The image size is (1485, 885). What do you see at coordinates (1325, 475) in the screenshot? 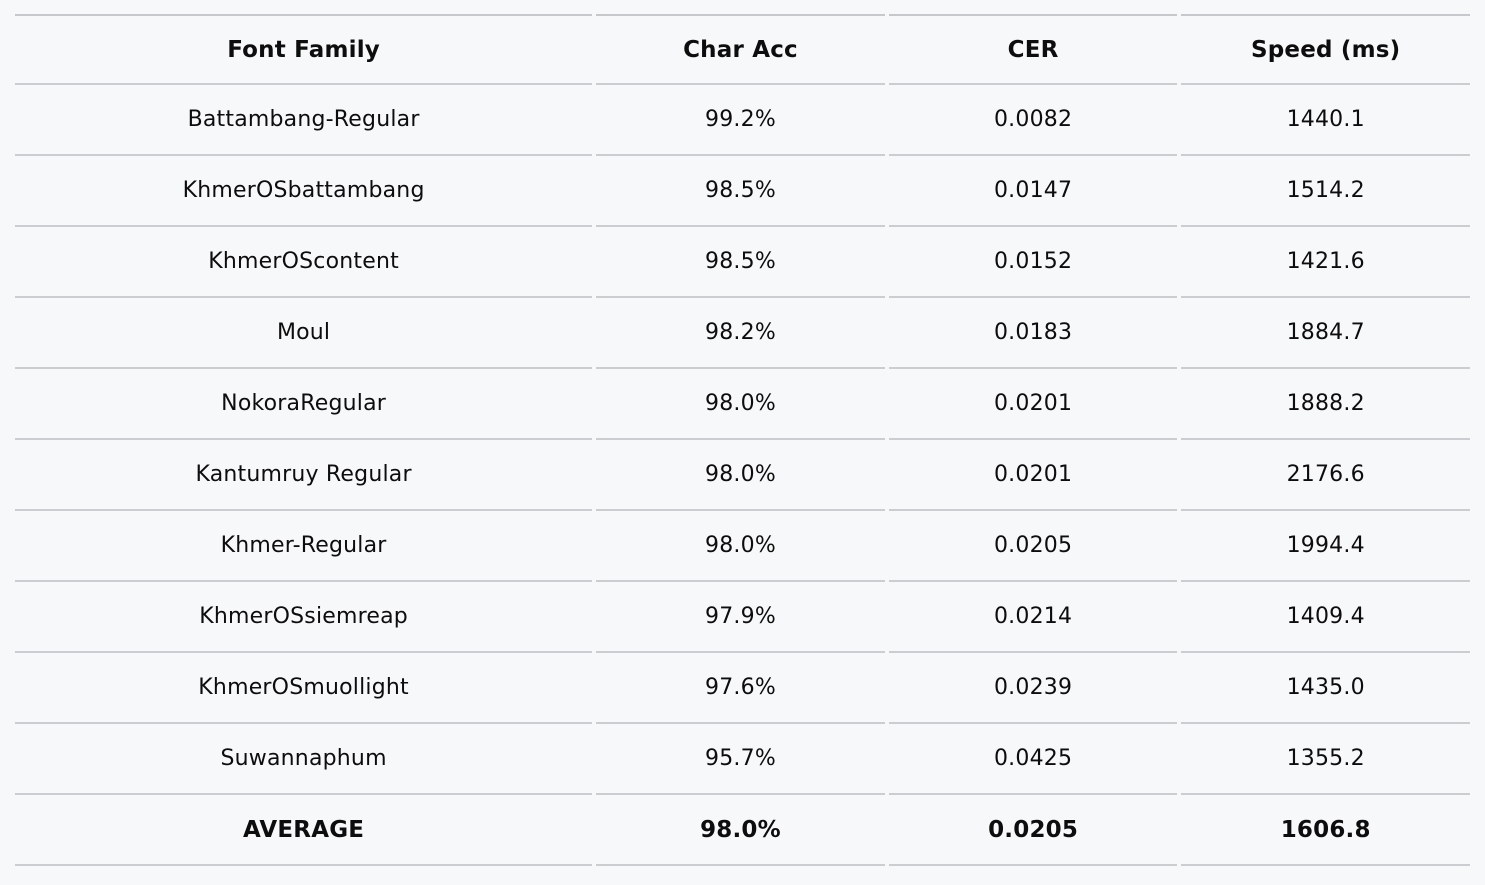
I see `cell-speed: 2176.6` at bounding box center [1325, 475].